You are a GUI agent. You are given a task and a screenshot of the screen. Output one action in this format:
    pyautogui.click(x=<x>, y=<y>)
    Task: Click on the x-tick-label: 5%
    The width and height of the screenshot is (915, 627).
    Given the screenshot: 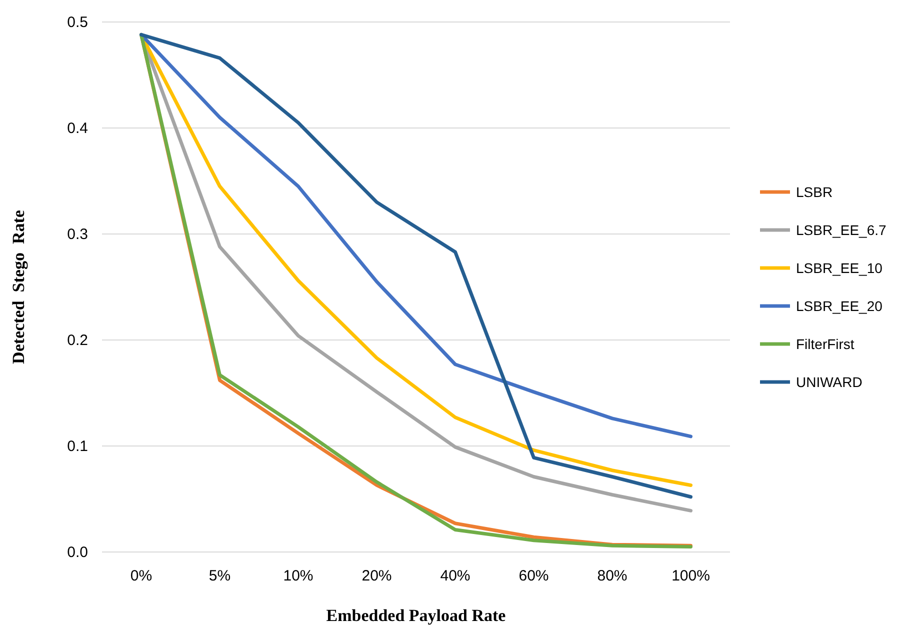 What is the action you would take?
    pyautogui.click(x=219, y=576)
    